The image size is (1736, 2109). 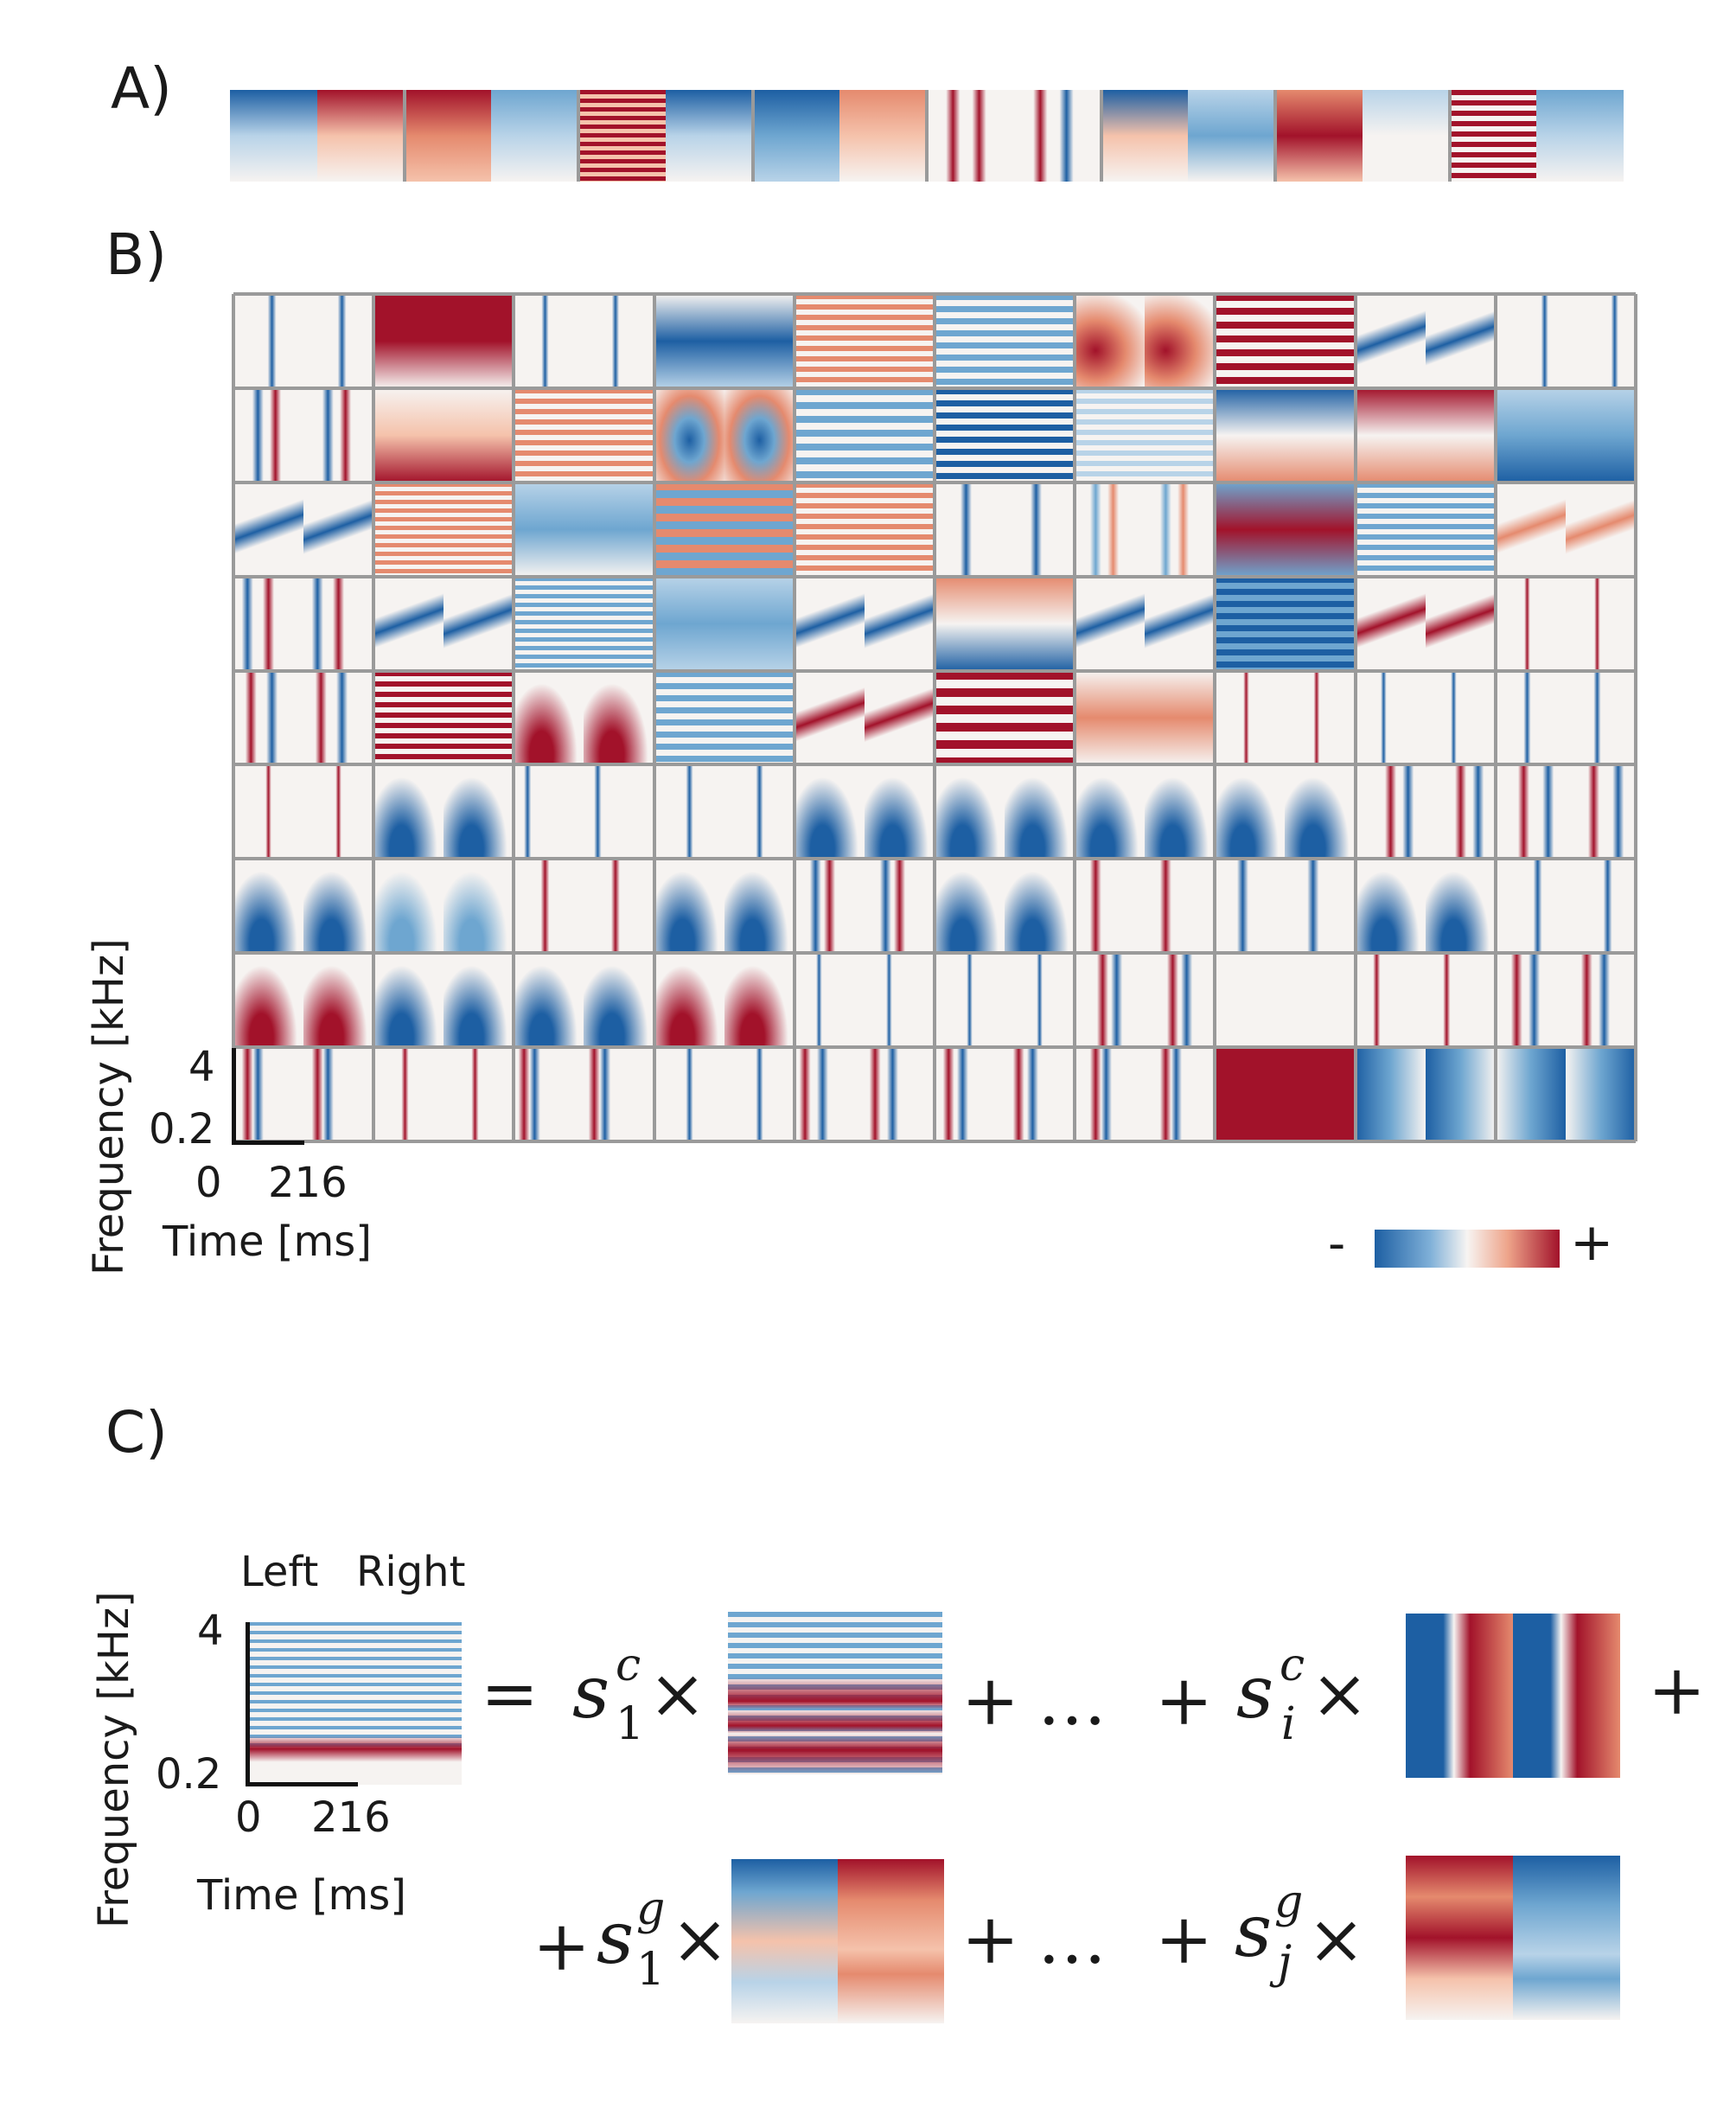 I want to click on colorbar, so click(x=1467, y=1249).